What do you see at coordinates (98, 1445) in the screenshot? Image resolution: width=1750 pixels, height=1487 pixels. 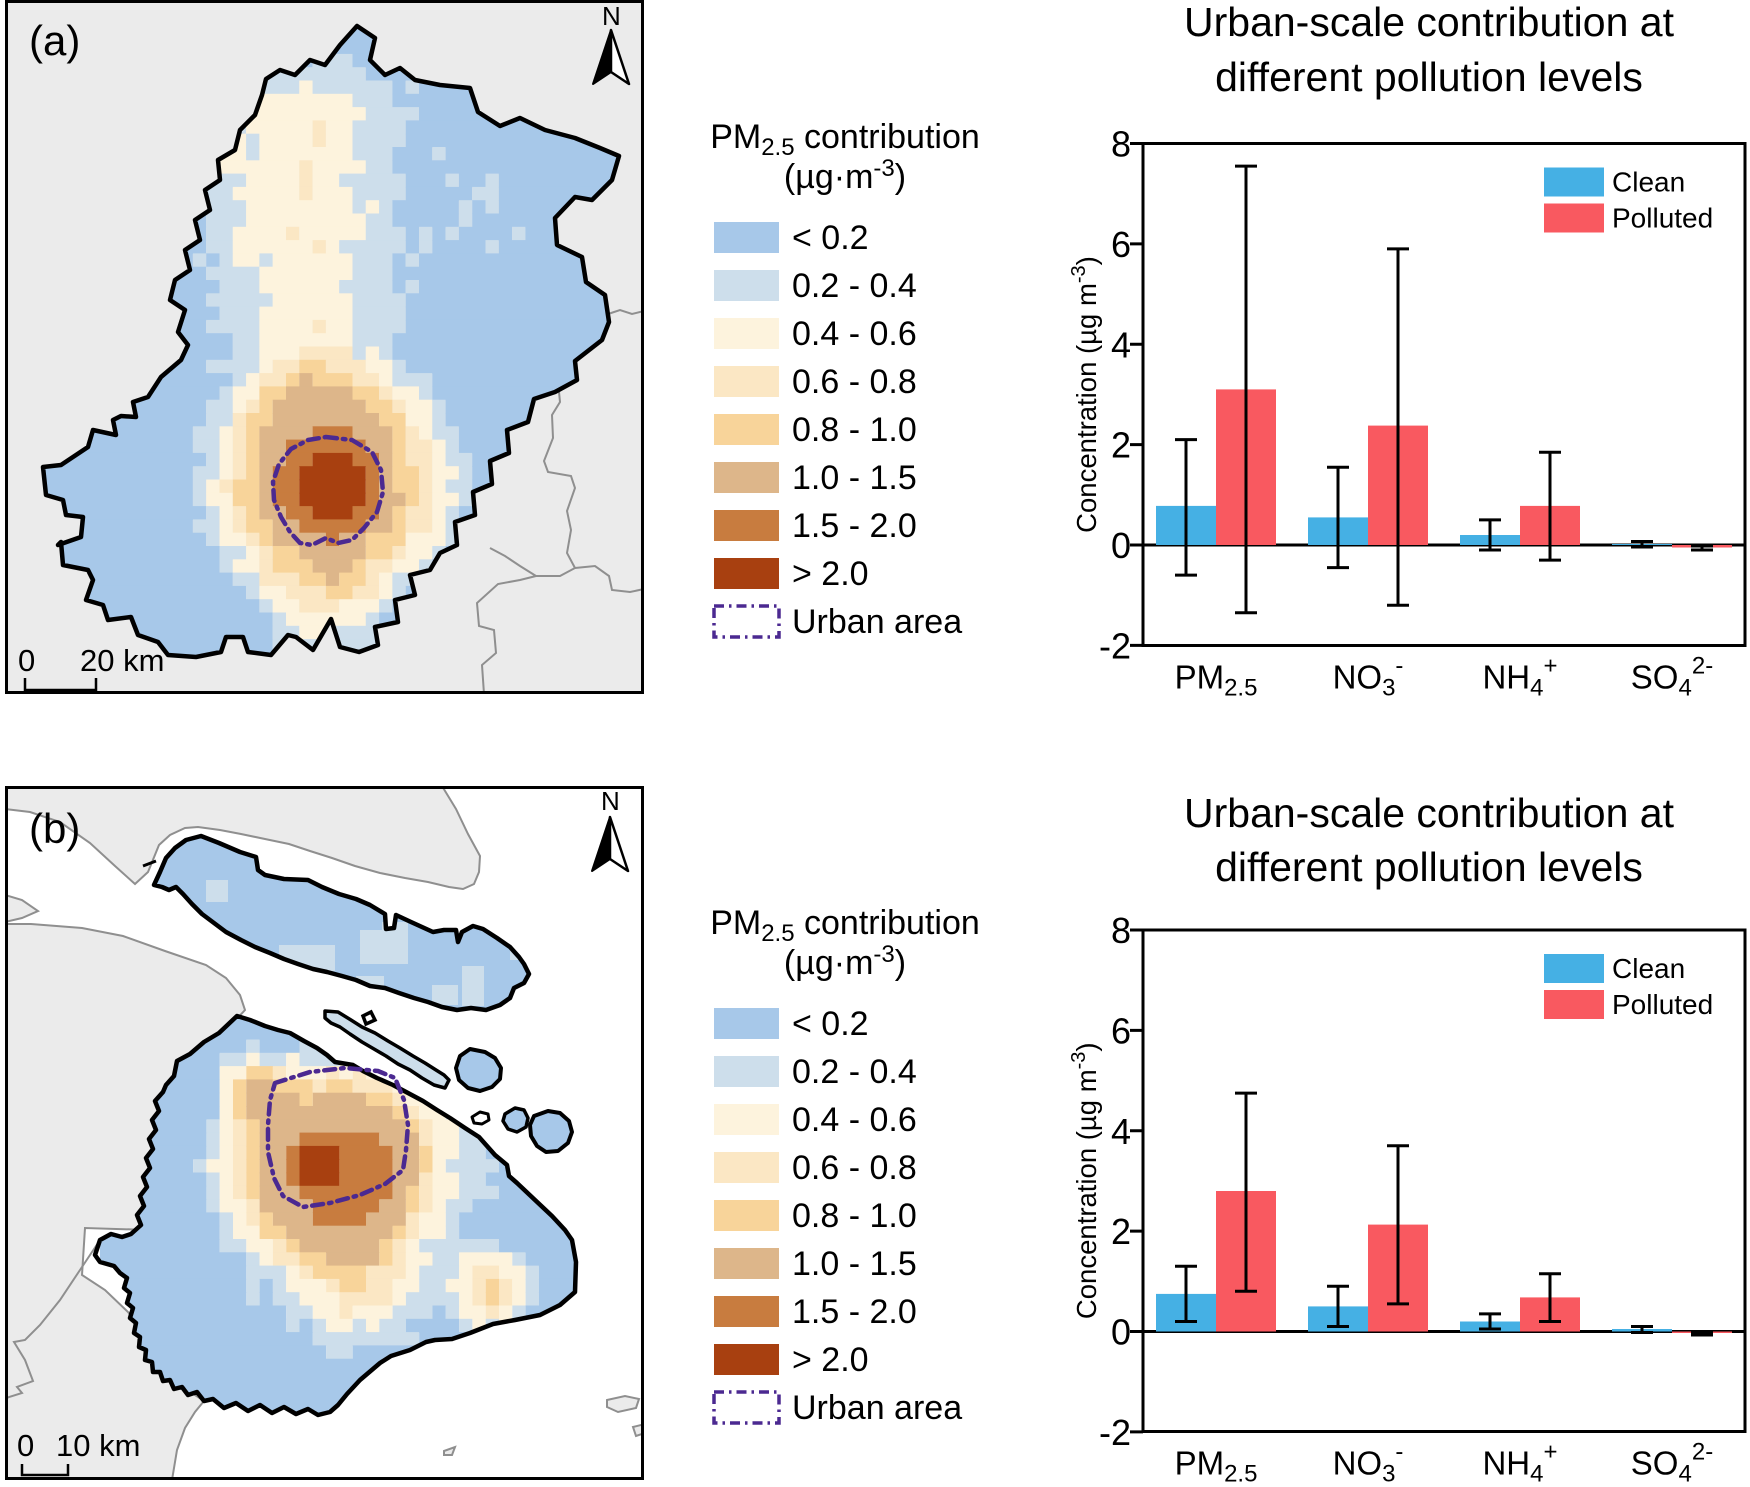 I see `svg-text: 10 km` at bounding box center [98, 1445].